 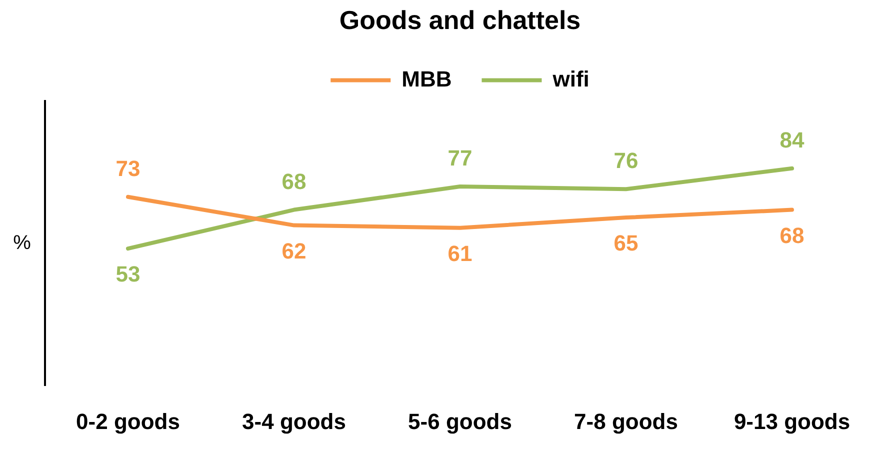 What do you see at coordinates (460, 253) in the screenshot?
I see `data-label: 61` at bounding box center [460, 253].